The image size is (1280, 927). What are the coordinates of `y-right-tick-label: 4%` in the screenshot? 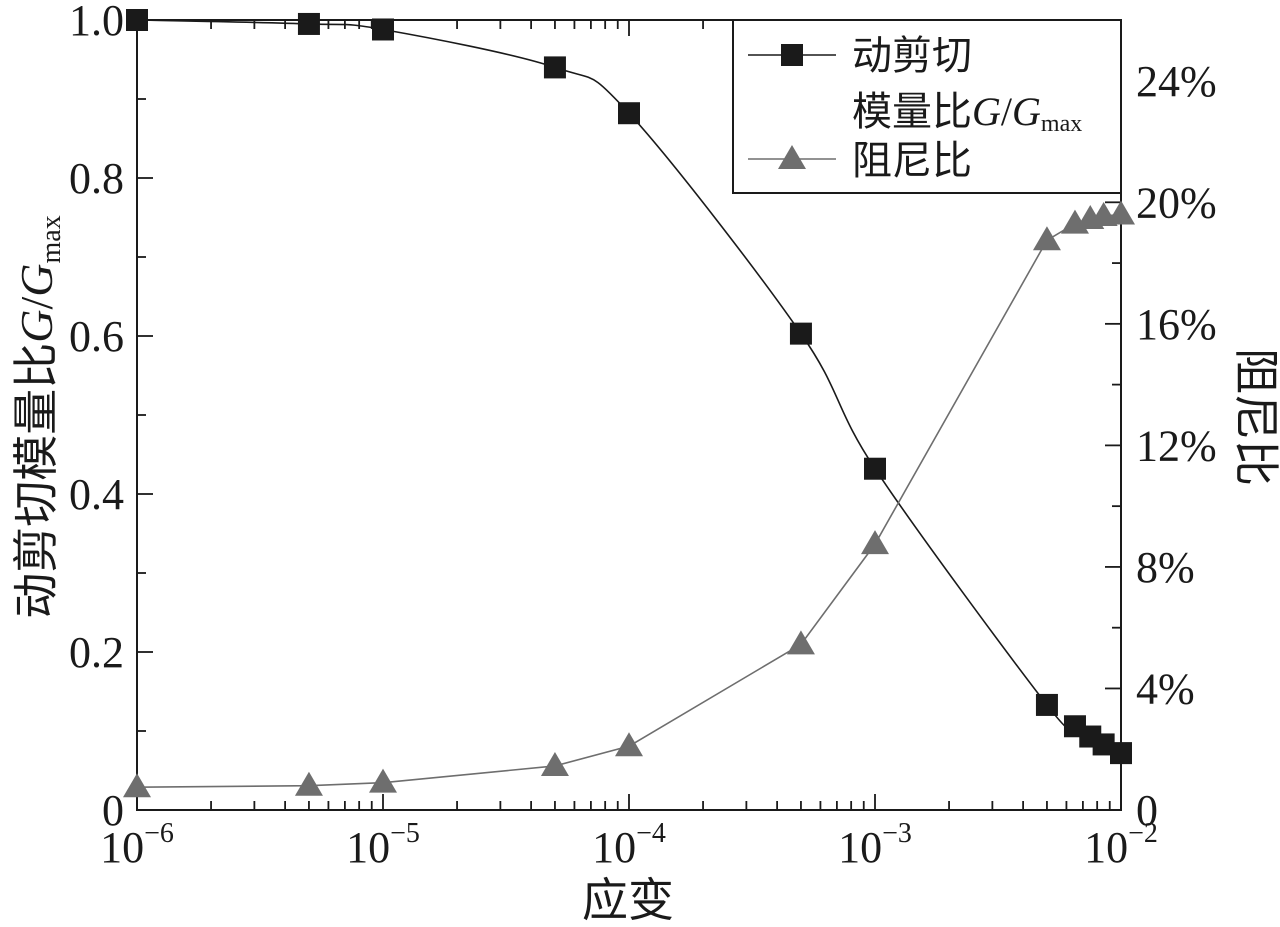 It's located at (1165, 688).